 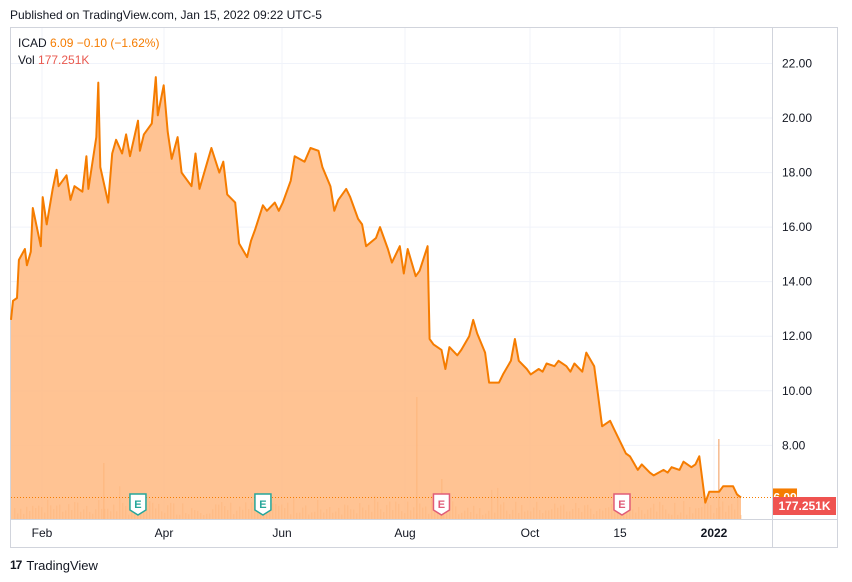 I want to click on legend-change: −0.10 (−1.62%), so click(x=118, y=43).